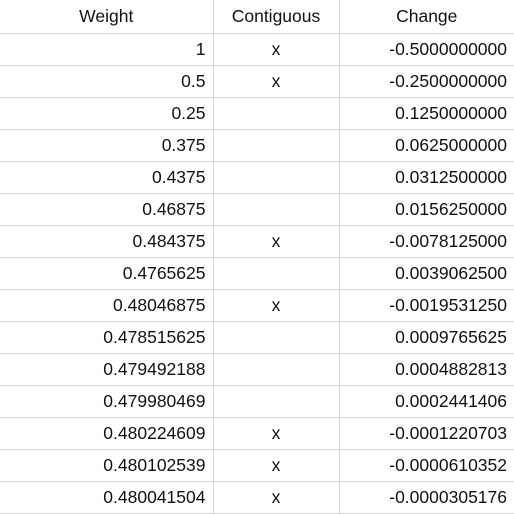  I want to click on table-row: 0.46875 0.0156250000, so click(257, 209).